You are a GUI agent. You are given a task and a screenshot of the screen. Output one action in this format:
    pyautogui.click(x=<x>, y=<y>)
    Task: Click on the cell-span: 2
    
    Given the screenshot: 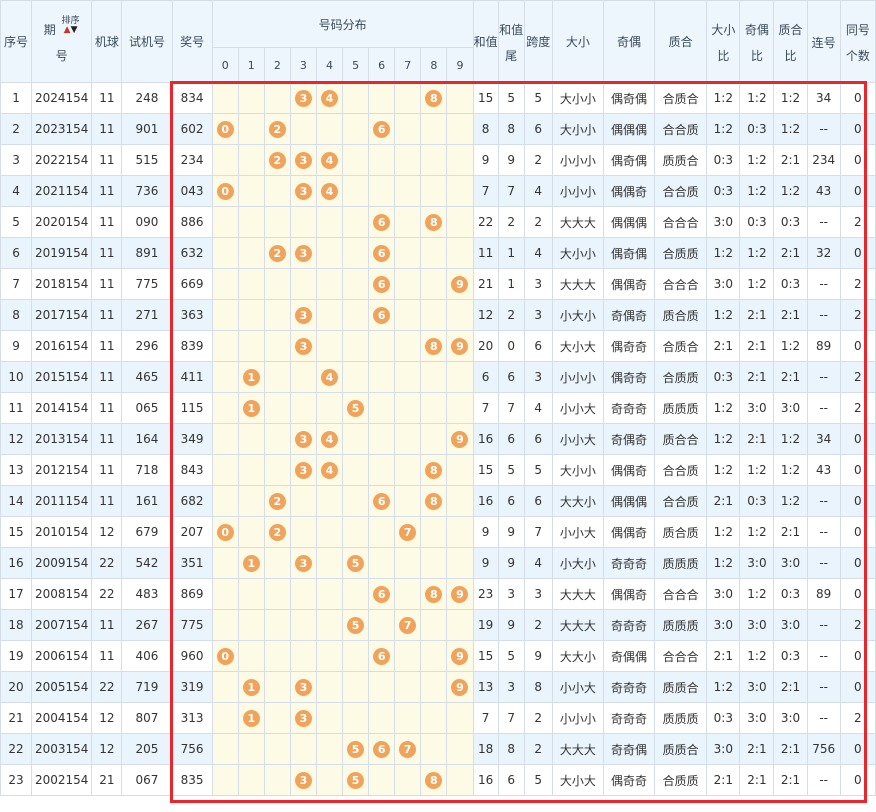 What is the action you would take?
    pyautogui.click(x=538, y=625)
    